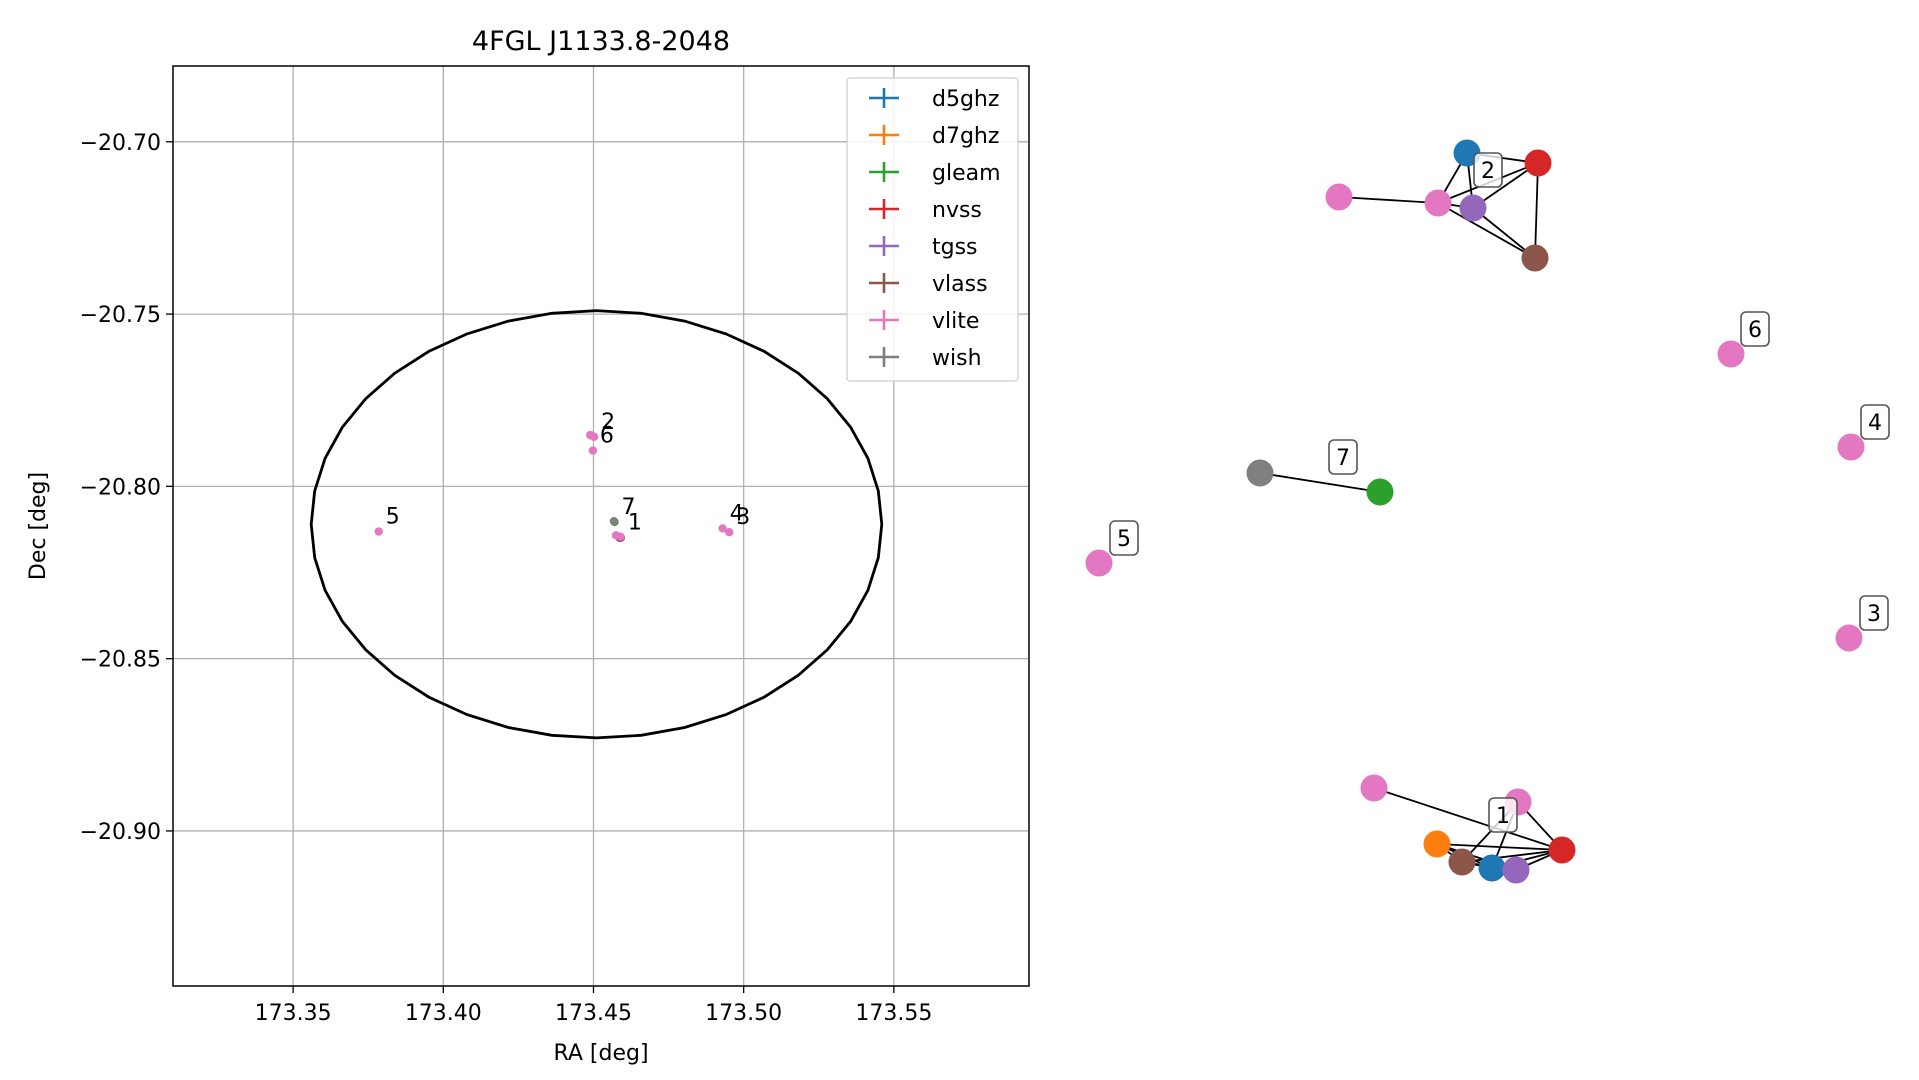 The height and width of the screenshot is (1080, 1919). I want to click on legend-label: vlass, so click(960, 284).